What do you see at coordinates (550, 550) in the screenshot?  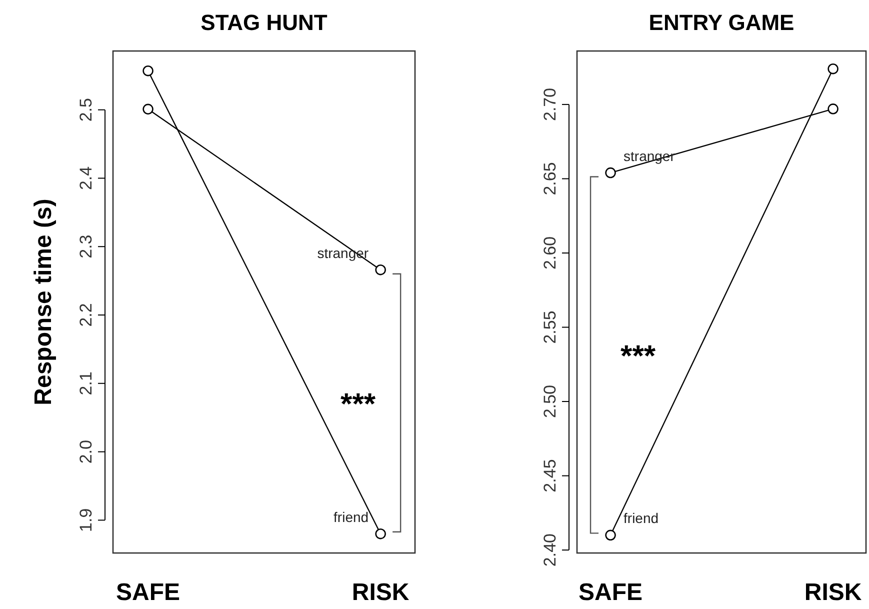 I see `y-tick-label: 2.40` at bounding box center [550, 550].